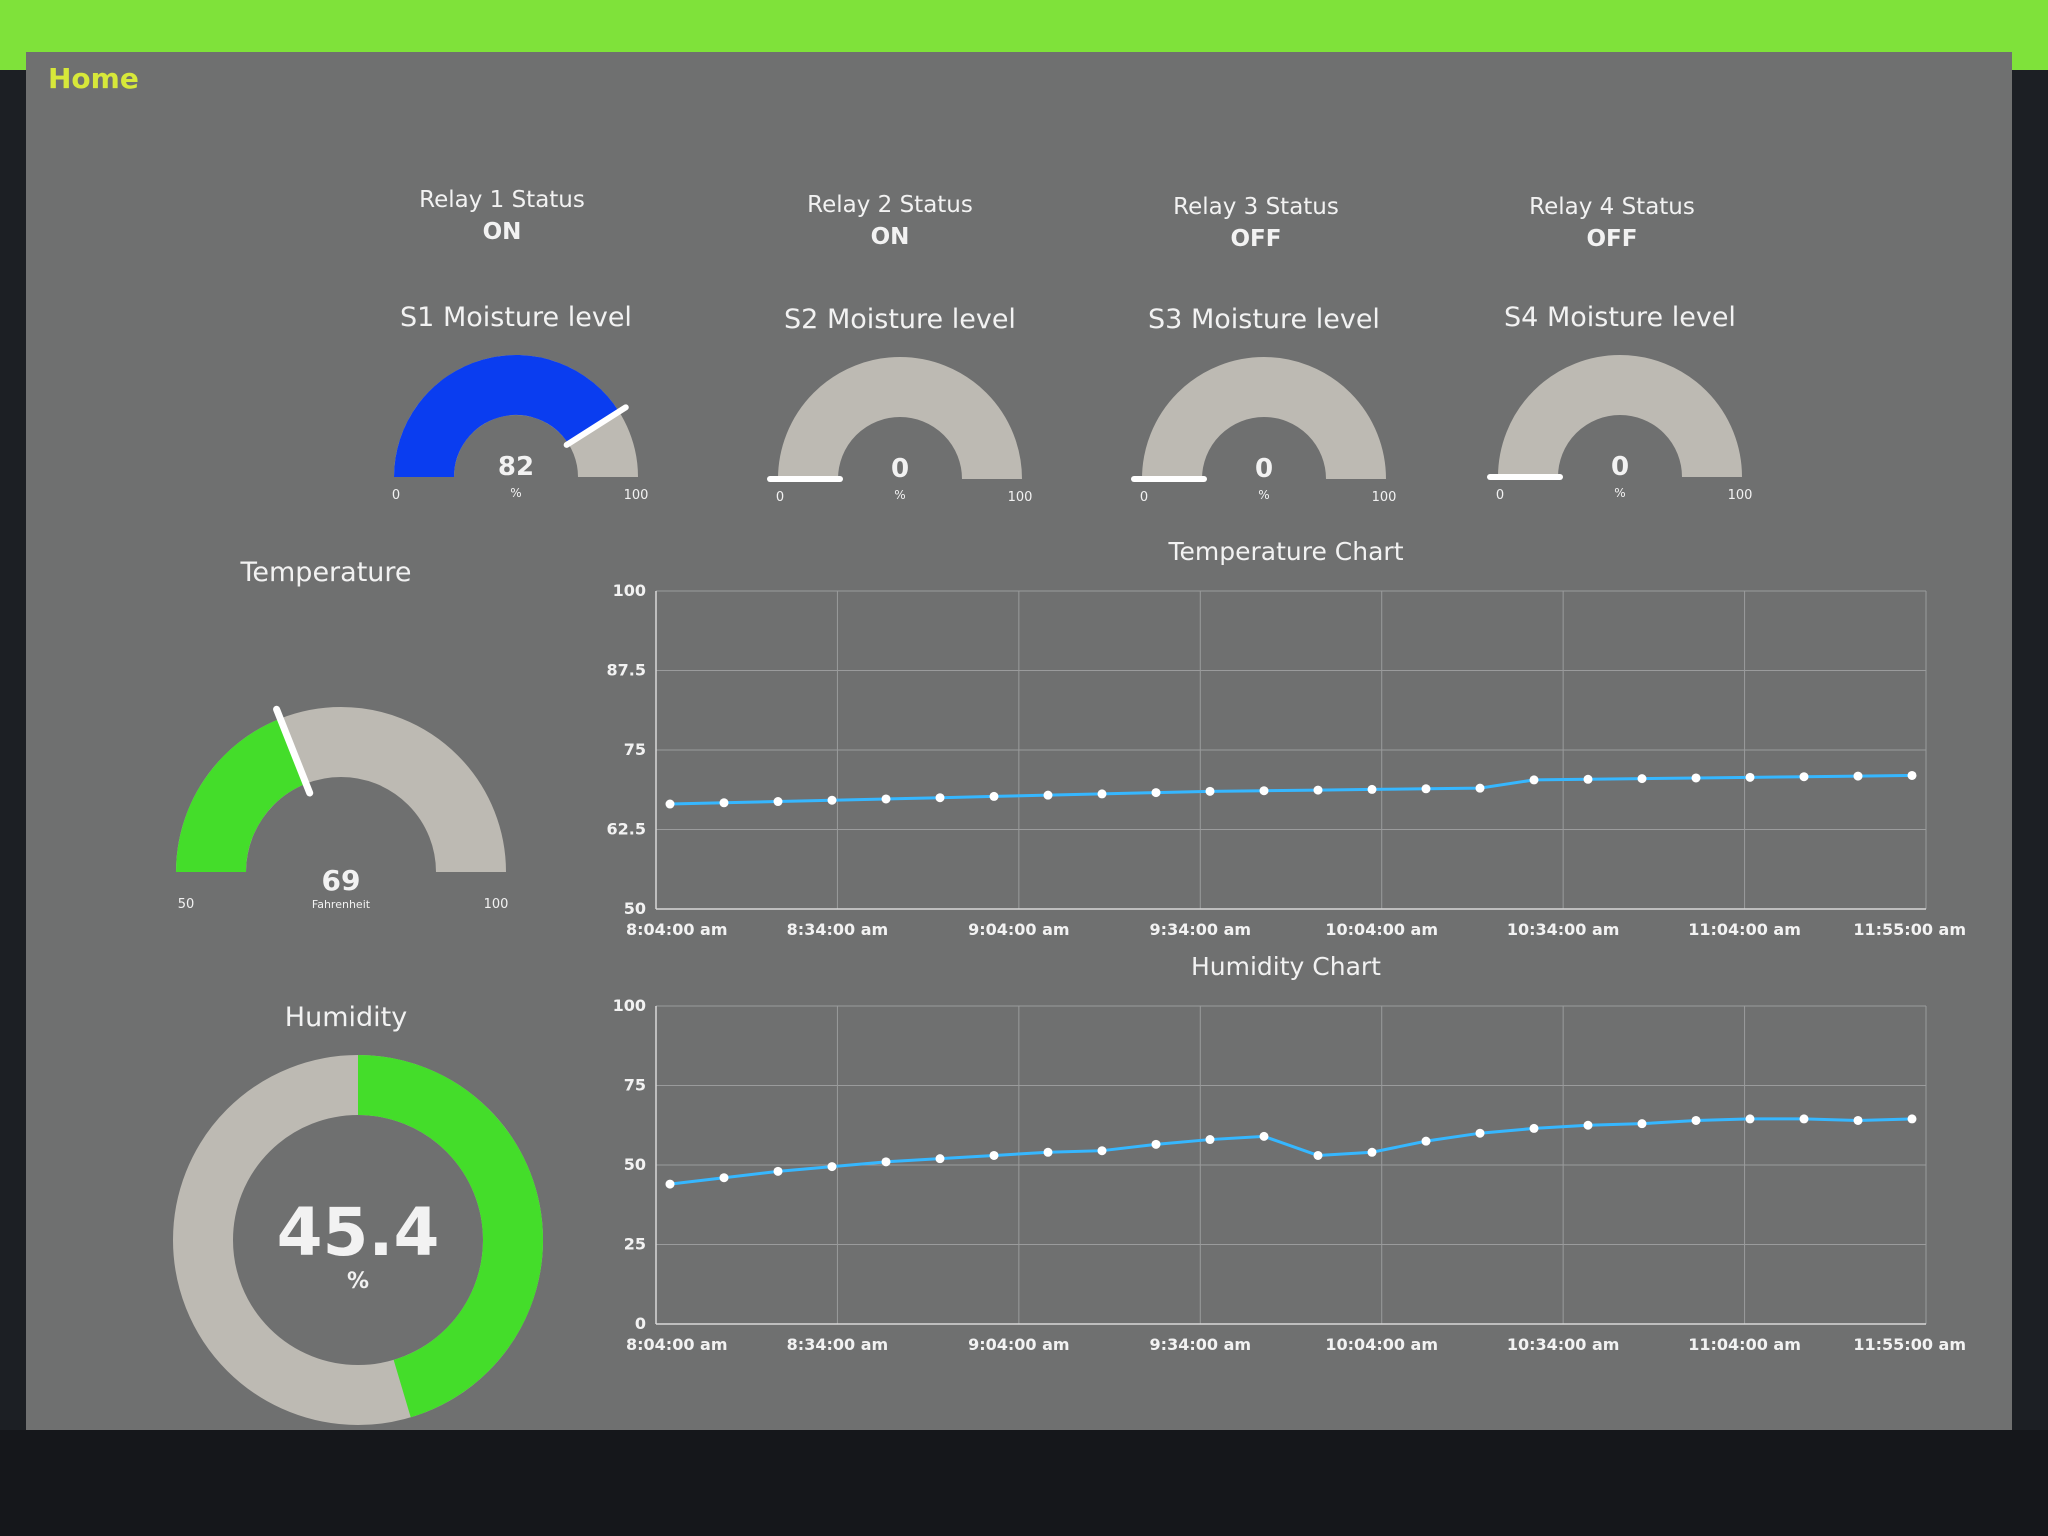 The height and width of the screenshot is (1536, 2048). I want to click on relay-3-status: Relay 3 Status OFF, so click(1256, 223).